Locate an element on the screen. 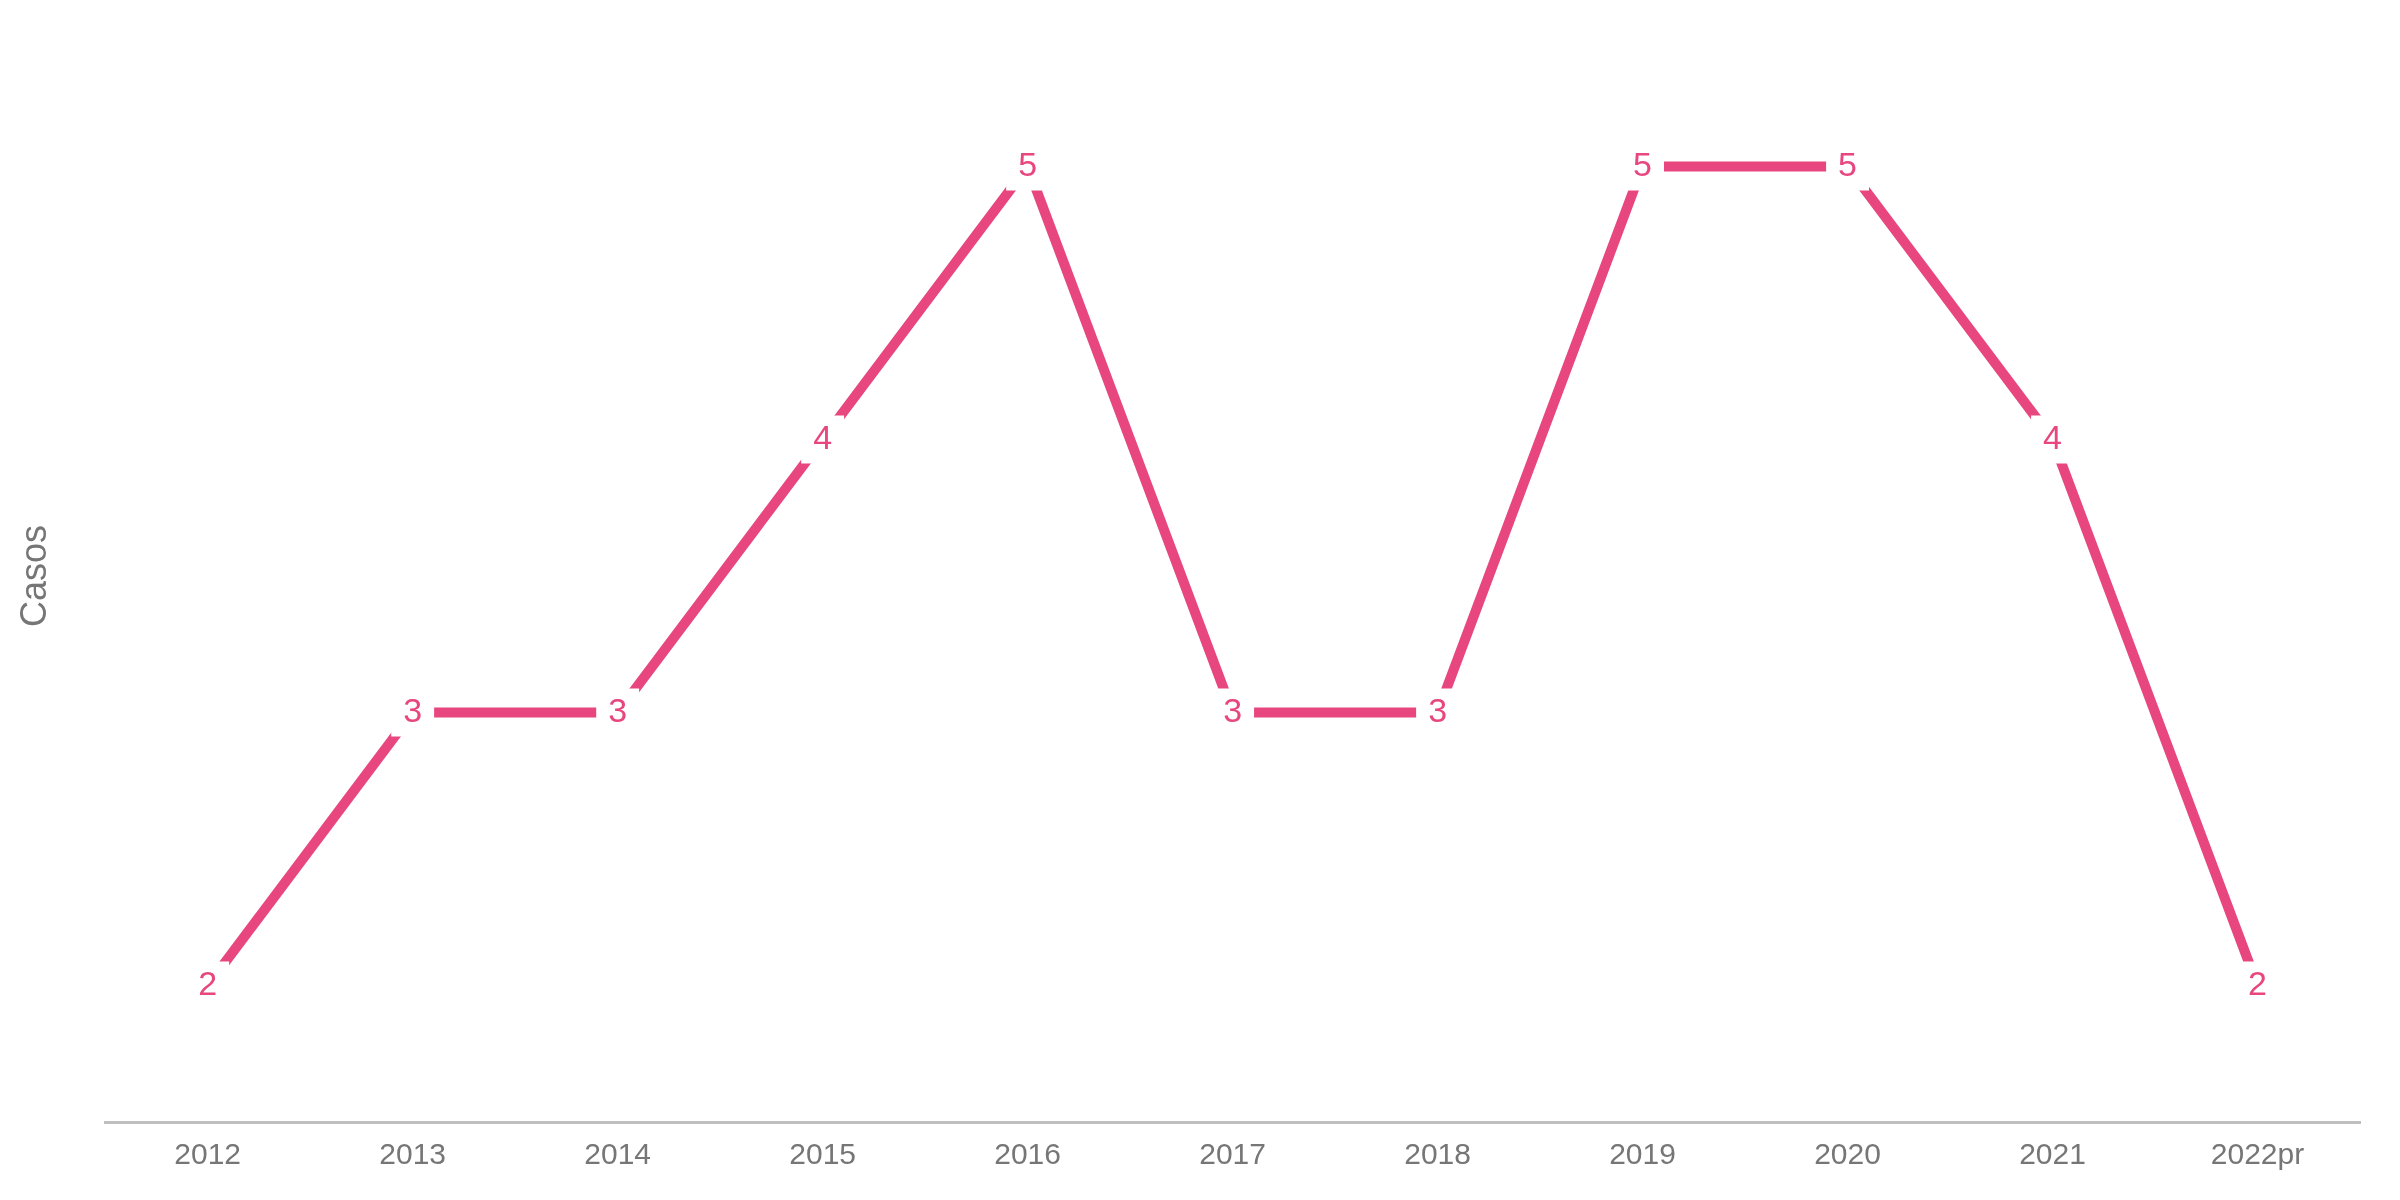 The image size is (2400, 1200). x-tick-label: 2013 is located at coordinates (413, 1154).